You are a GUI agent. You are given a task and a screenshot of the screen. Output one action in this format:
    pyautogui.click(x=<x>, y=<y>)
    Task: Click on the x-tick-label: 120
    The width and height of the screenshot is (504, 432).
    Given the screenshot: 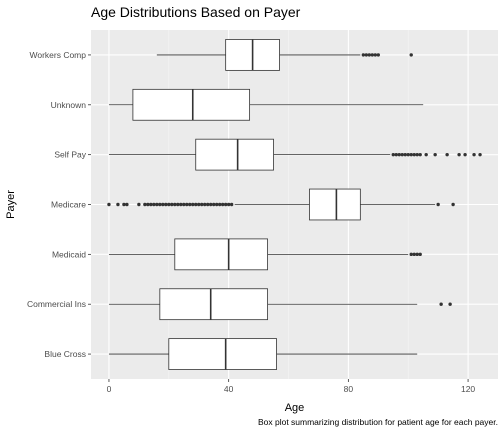 What is the action you would take?
    pyautogui.click(x=468, y=389)
    